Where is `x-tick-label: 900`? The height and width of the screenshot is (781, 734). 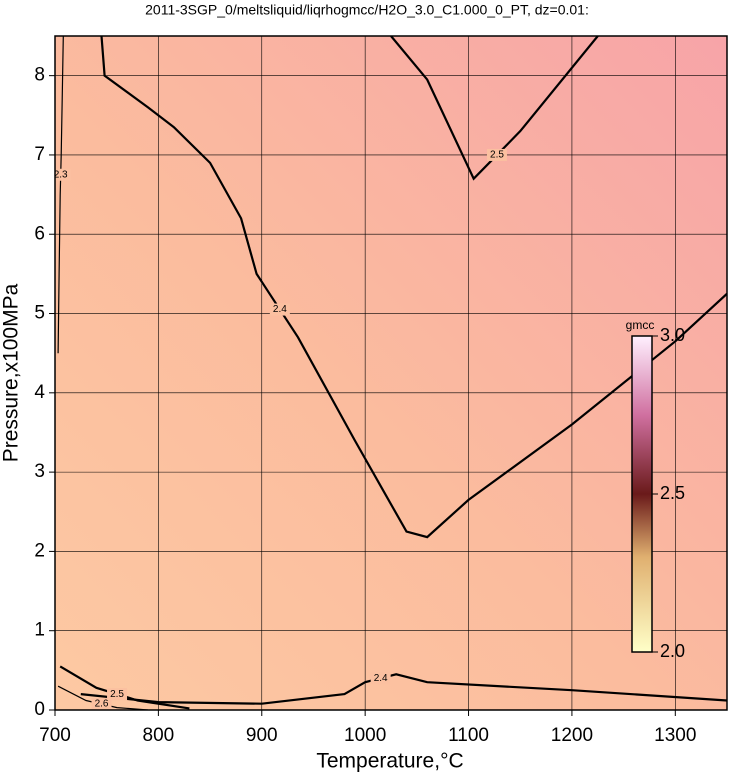 x-tick-label: 900 is located at coordinates (262, 735).